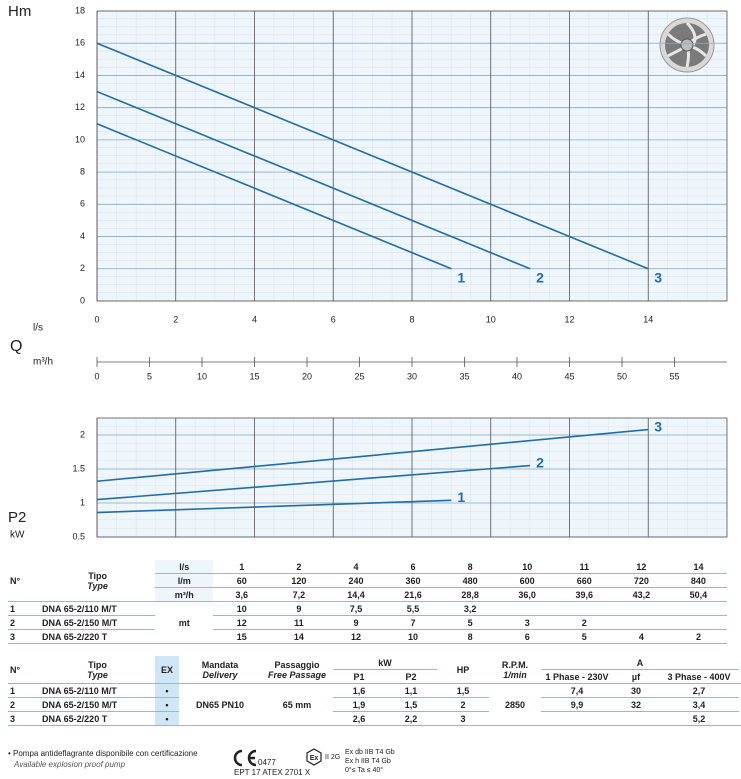 This screenshot has height=779, width=741. I want to click on head-value: 4, so click(641, 636).